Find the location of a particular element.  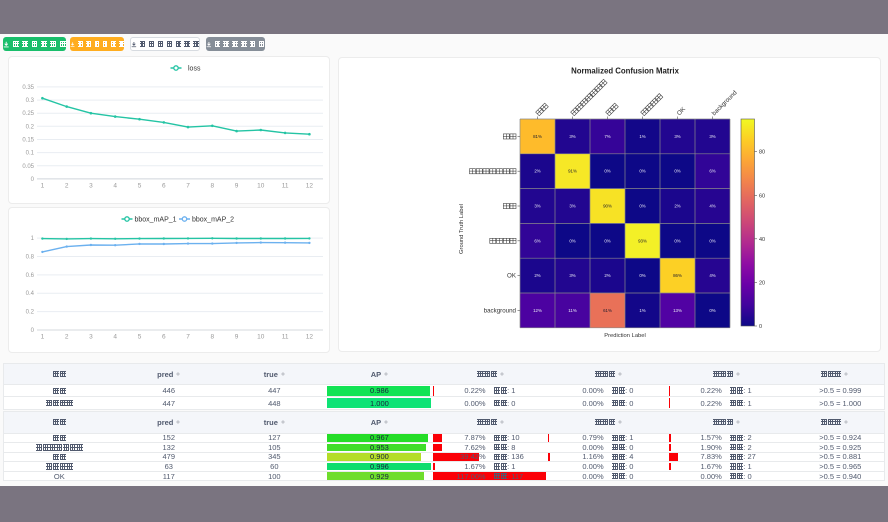

svg-text: 7% is located at coordinates (607, 136).